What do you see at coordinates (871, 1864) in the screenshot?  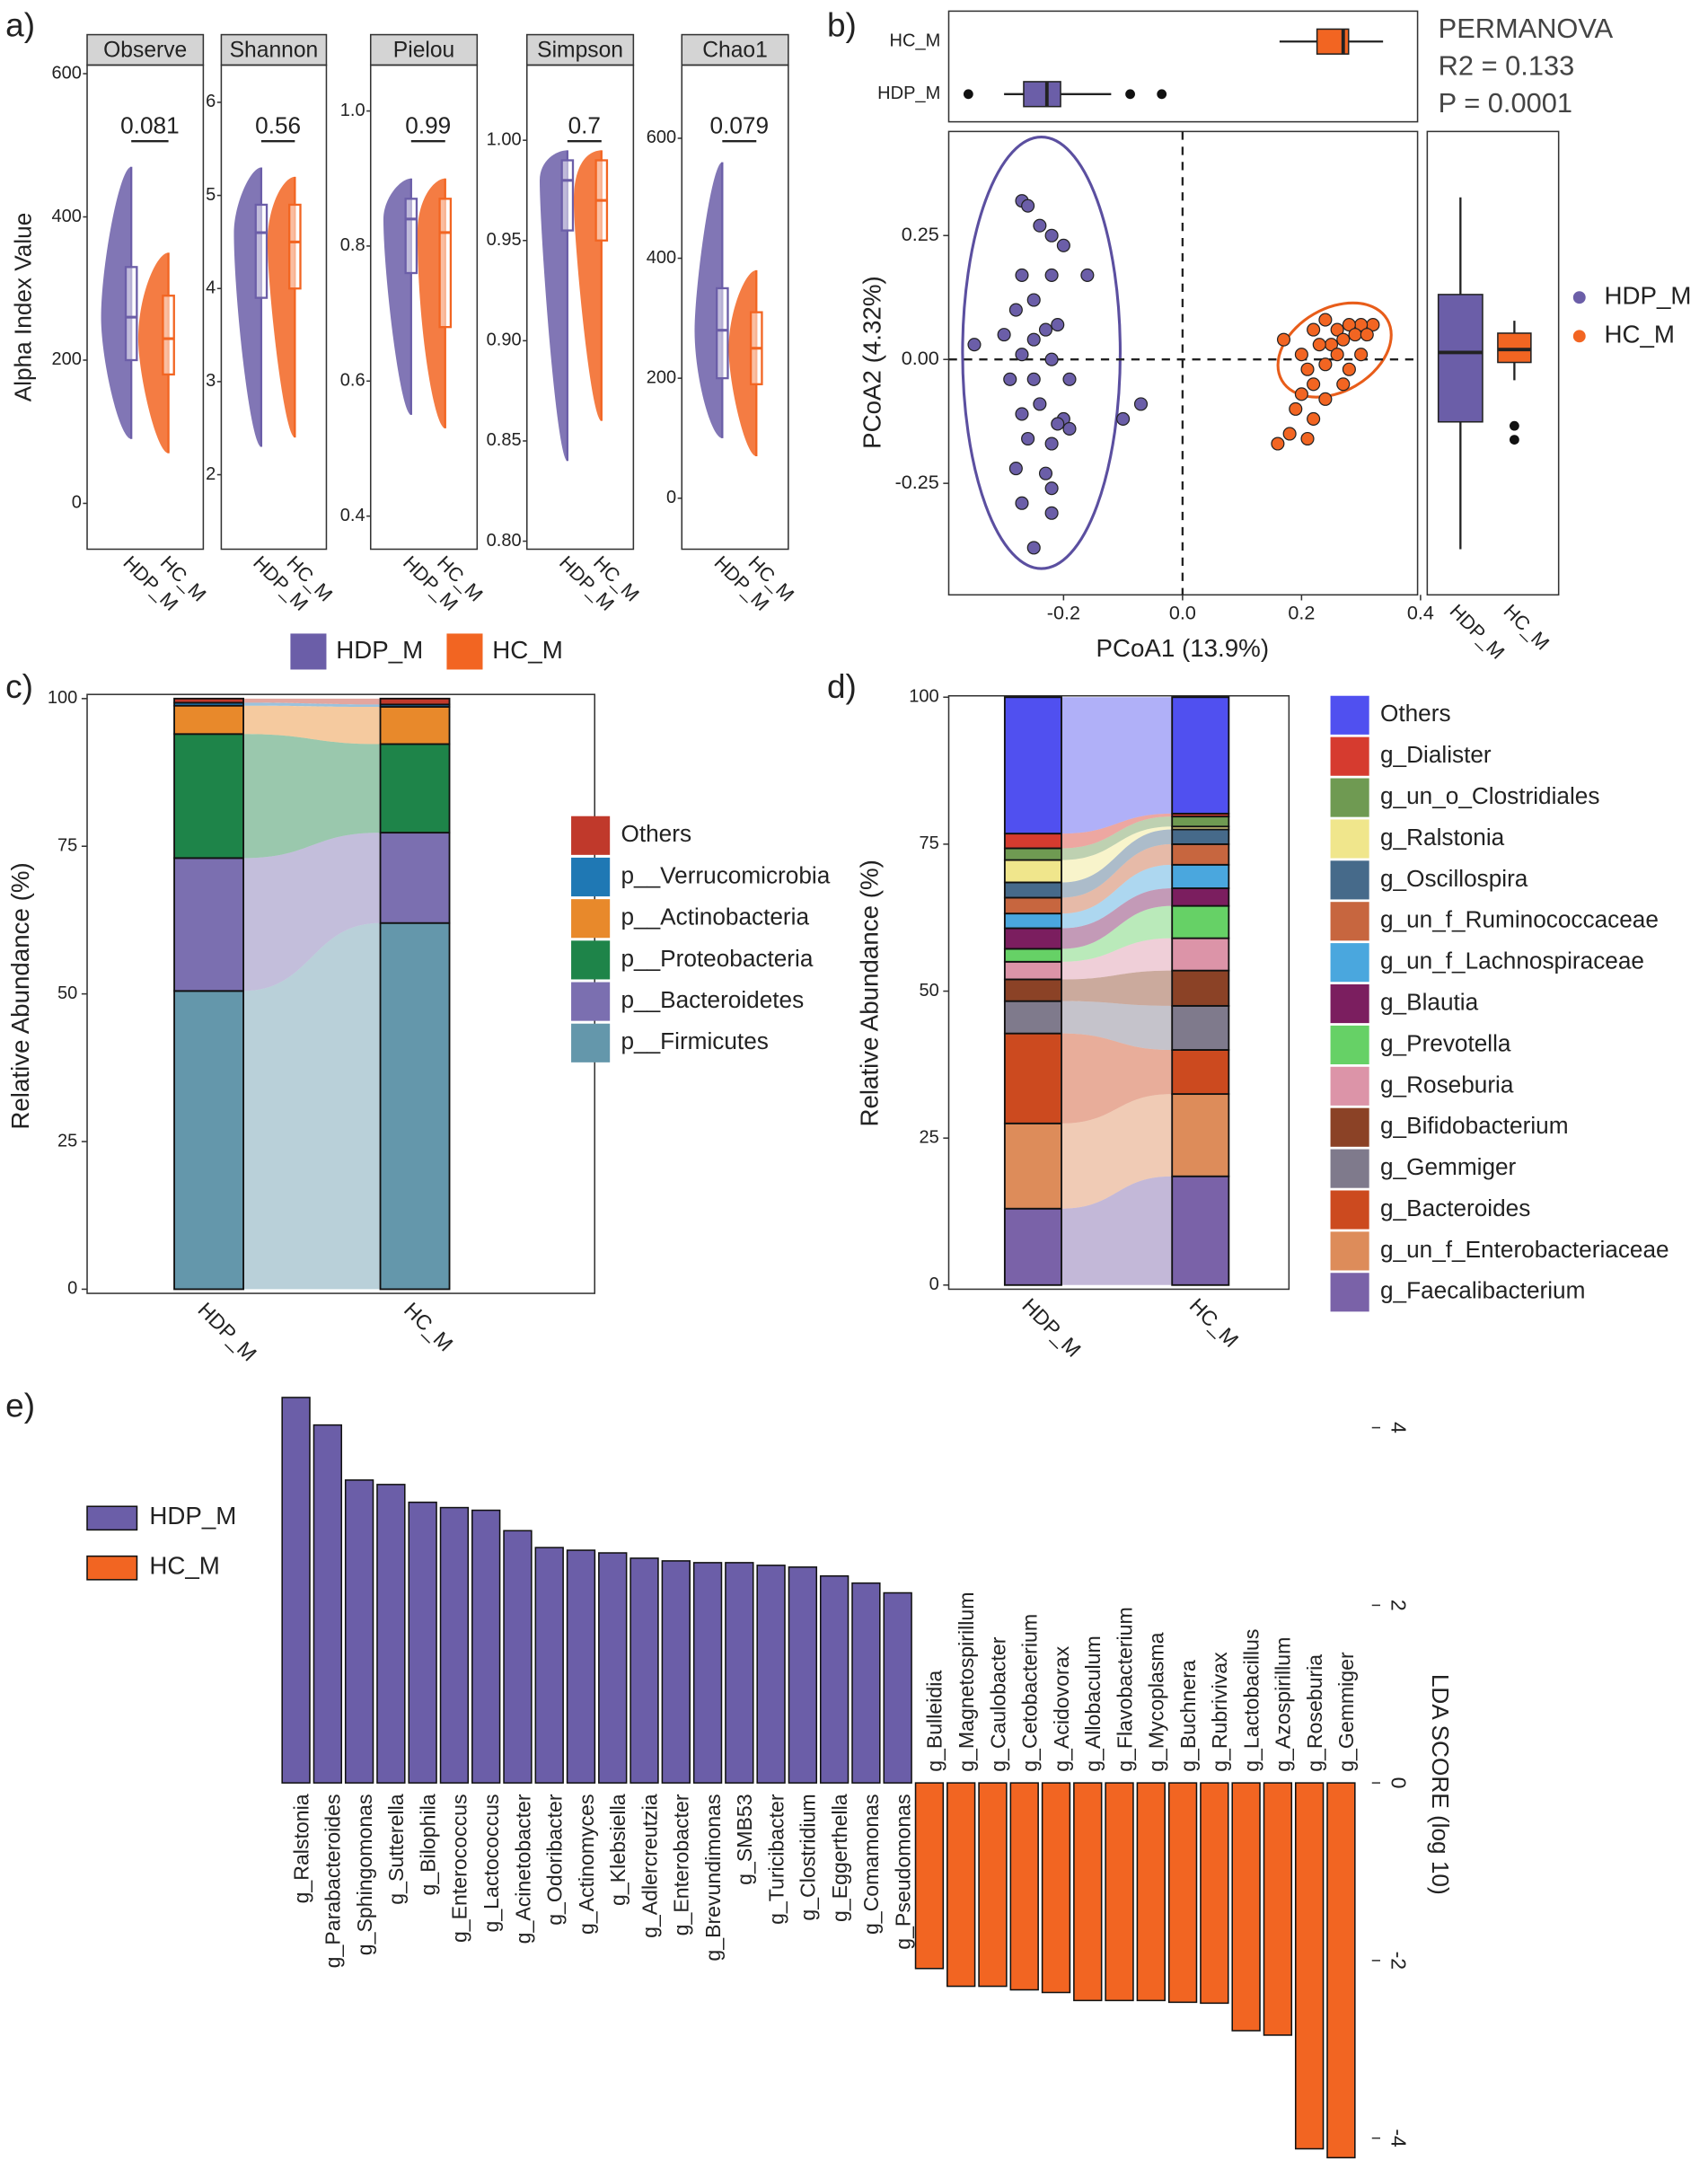 I see `bar-label: g_Comamonas` at bounding box center [871, 1864].